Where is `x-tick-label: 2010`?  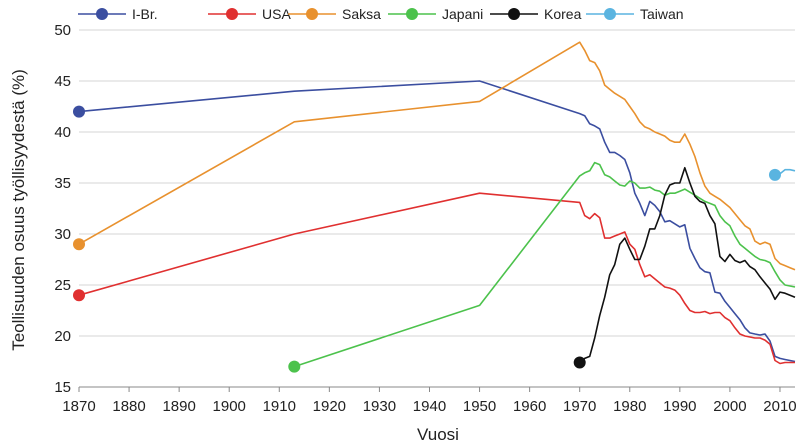
x-tick-label: 2010 is located at coordinates (779, 406).